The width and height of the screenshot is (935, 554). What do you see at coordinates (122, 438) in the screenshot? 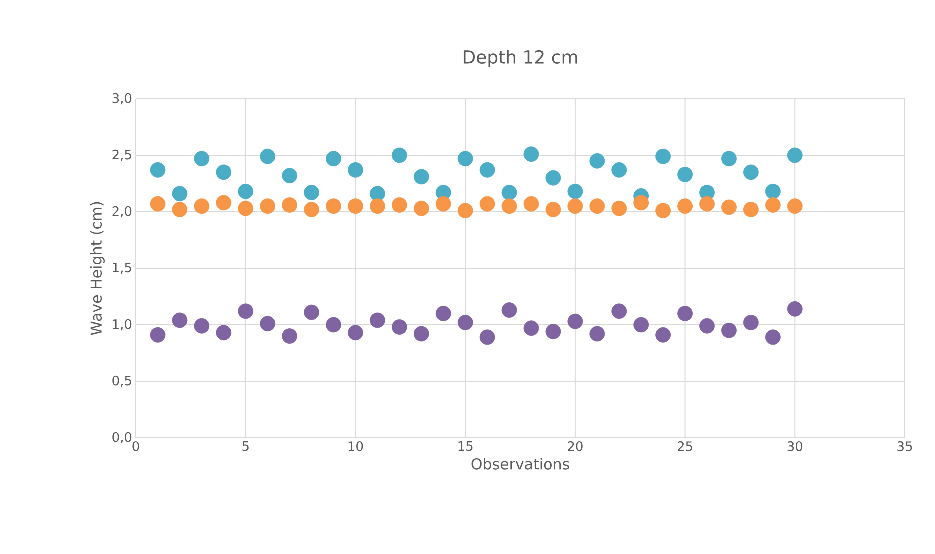
I see `y-tick-label: 0,0` at bounding box center [122, 438].